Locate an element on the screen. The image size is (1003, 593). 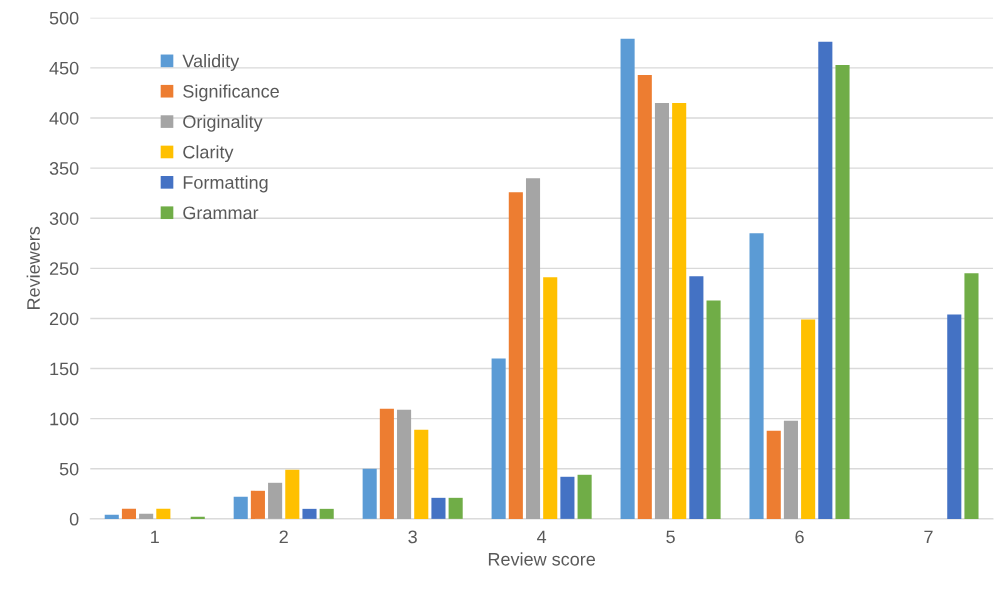
y-tick-label: 0 is located at coordinates (74, 519).